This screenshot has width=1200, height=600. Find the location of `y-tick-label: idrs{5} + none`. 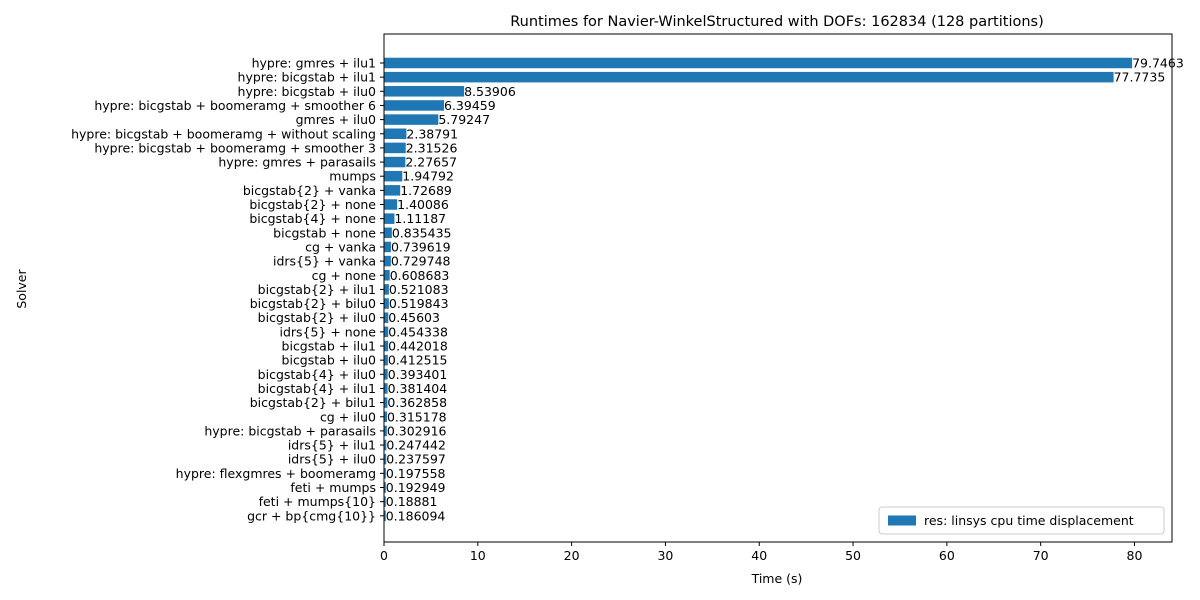

y-tick-label: idrs{5} + none is located at coordinates (327, 331).